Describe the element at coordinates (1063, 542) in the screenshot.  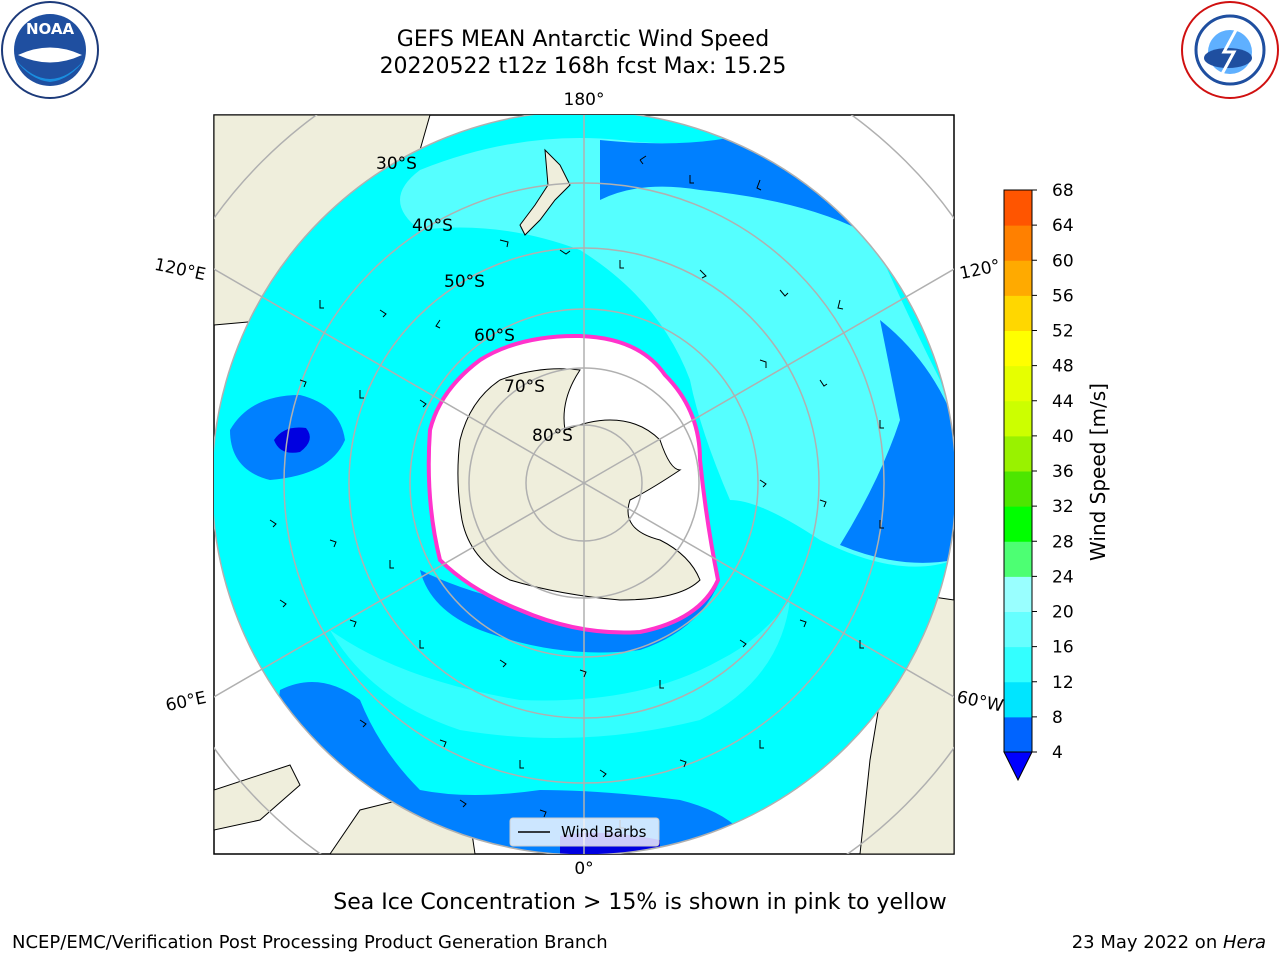
I see `colorbar-tick-label: 28` at that location.